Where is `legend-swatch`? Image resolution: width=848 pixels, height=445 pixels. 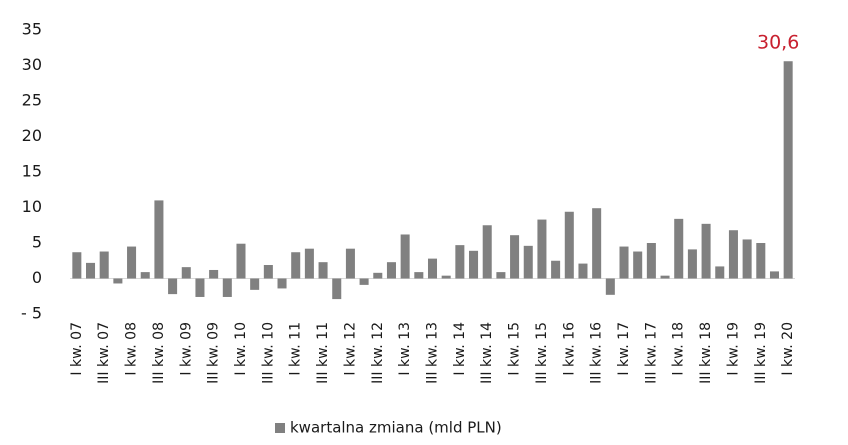 legend-swatch is located at coordinates (280, 428).